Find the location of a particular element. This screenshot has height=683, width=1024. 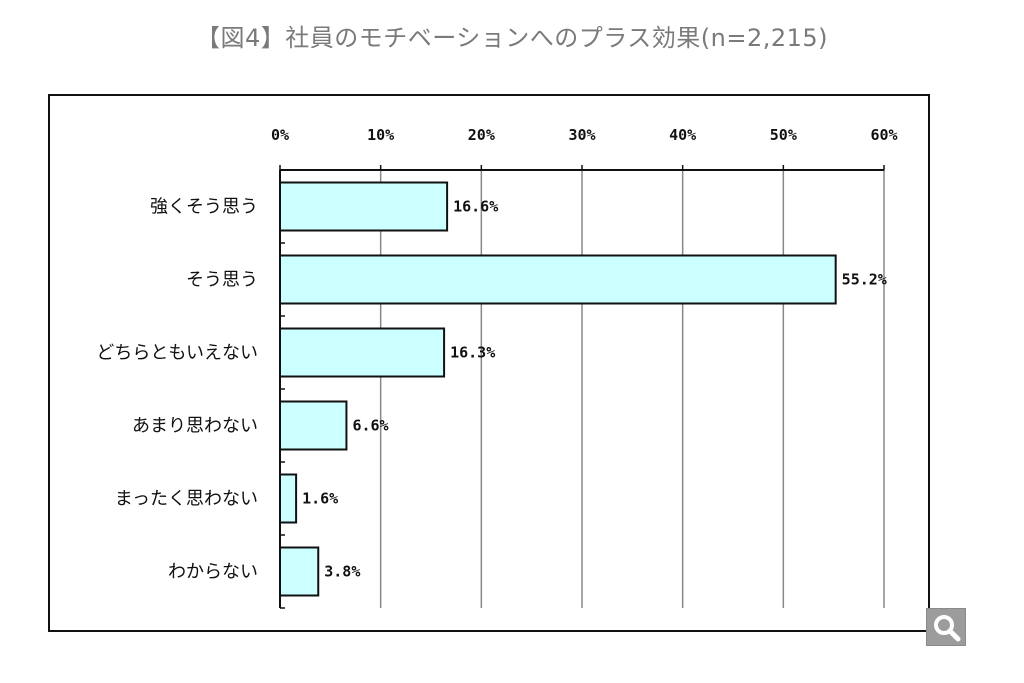

category-label: わからない is located at coordinates (213, 572).